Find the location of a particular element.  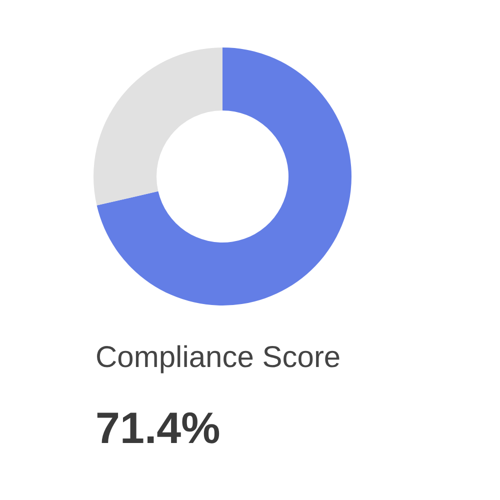

text: Compliance Score is located at coordinates (218, 357).